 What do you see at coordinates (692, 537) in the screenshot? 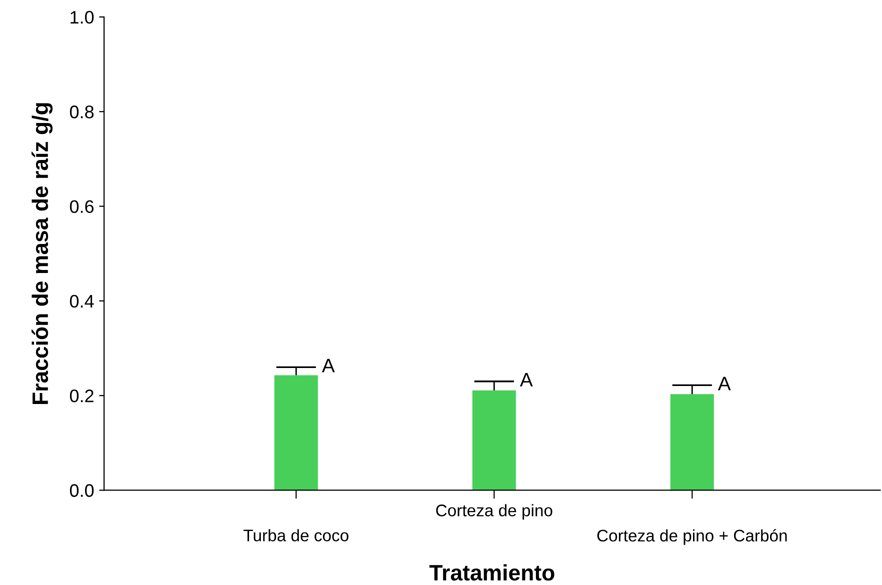
I see `x-tick-label: Corteza de pino + Carbón` at bounding box center [692, 537].